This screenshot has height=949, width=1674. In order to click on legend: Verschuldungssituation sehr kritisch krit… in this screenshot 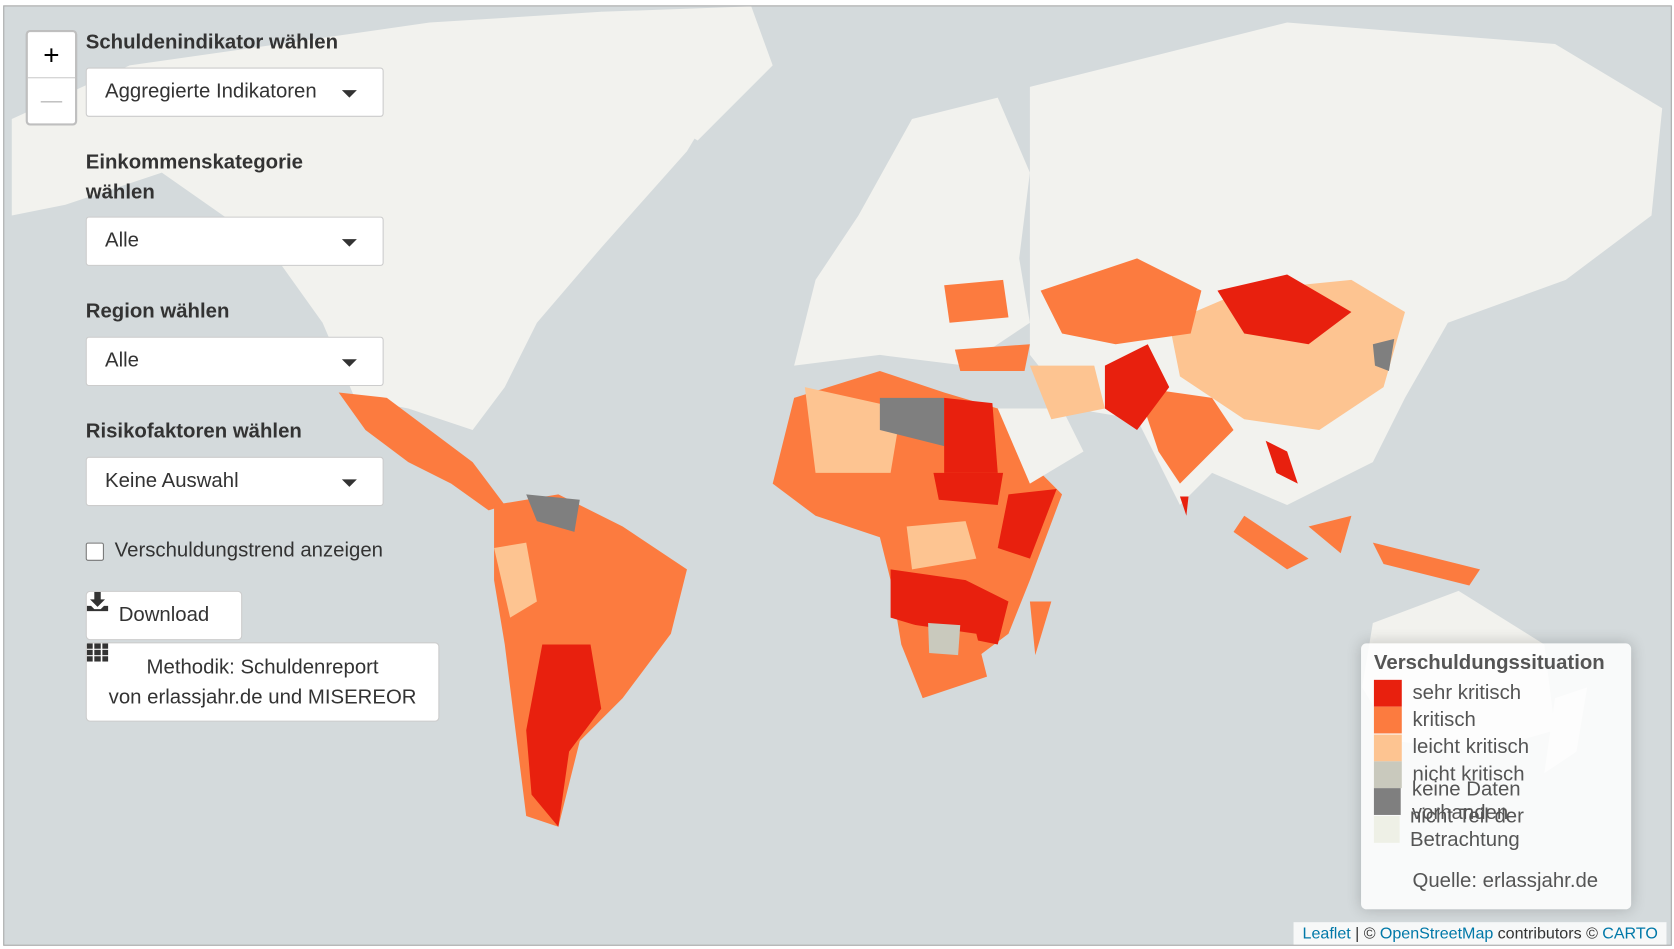, I will do `click(1496, 776)`.